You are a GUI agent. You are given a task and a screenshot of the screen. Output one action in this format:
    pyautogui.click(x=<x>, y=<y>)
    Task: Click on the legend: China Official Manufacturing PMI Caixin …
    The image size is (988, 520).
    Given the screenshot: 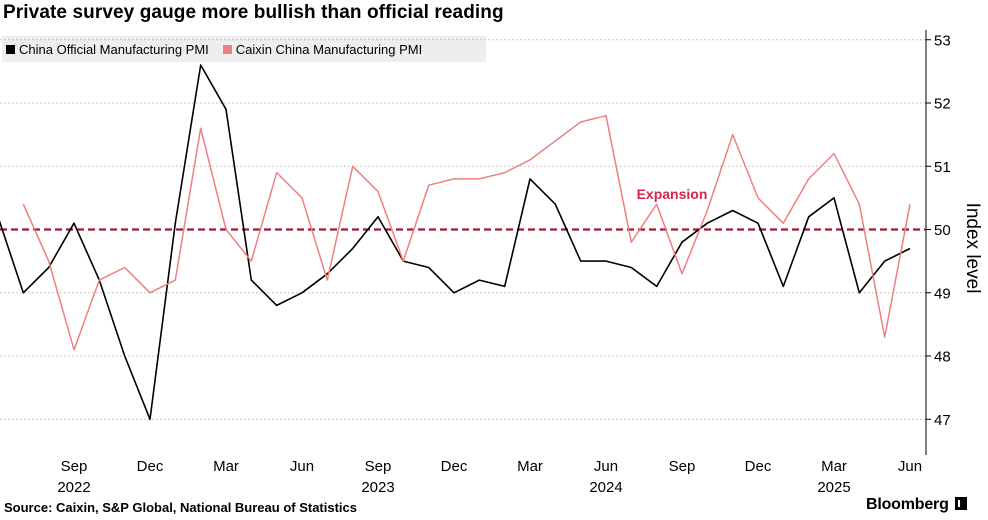 What is the action you would take?
    pyautogui.click(x=244, y=49)
    